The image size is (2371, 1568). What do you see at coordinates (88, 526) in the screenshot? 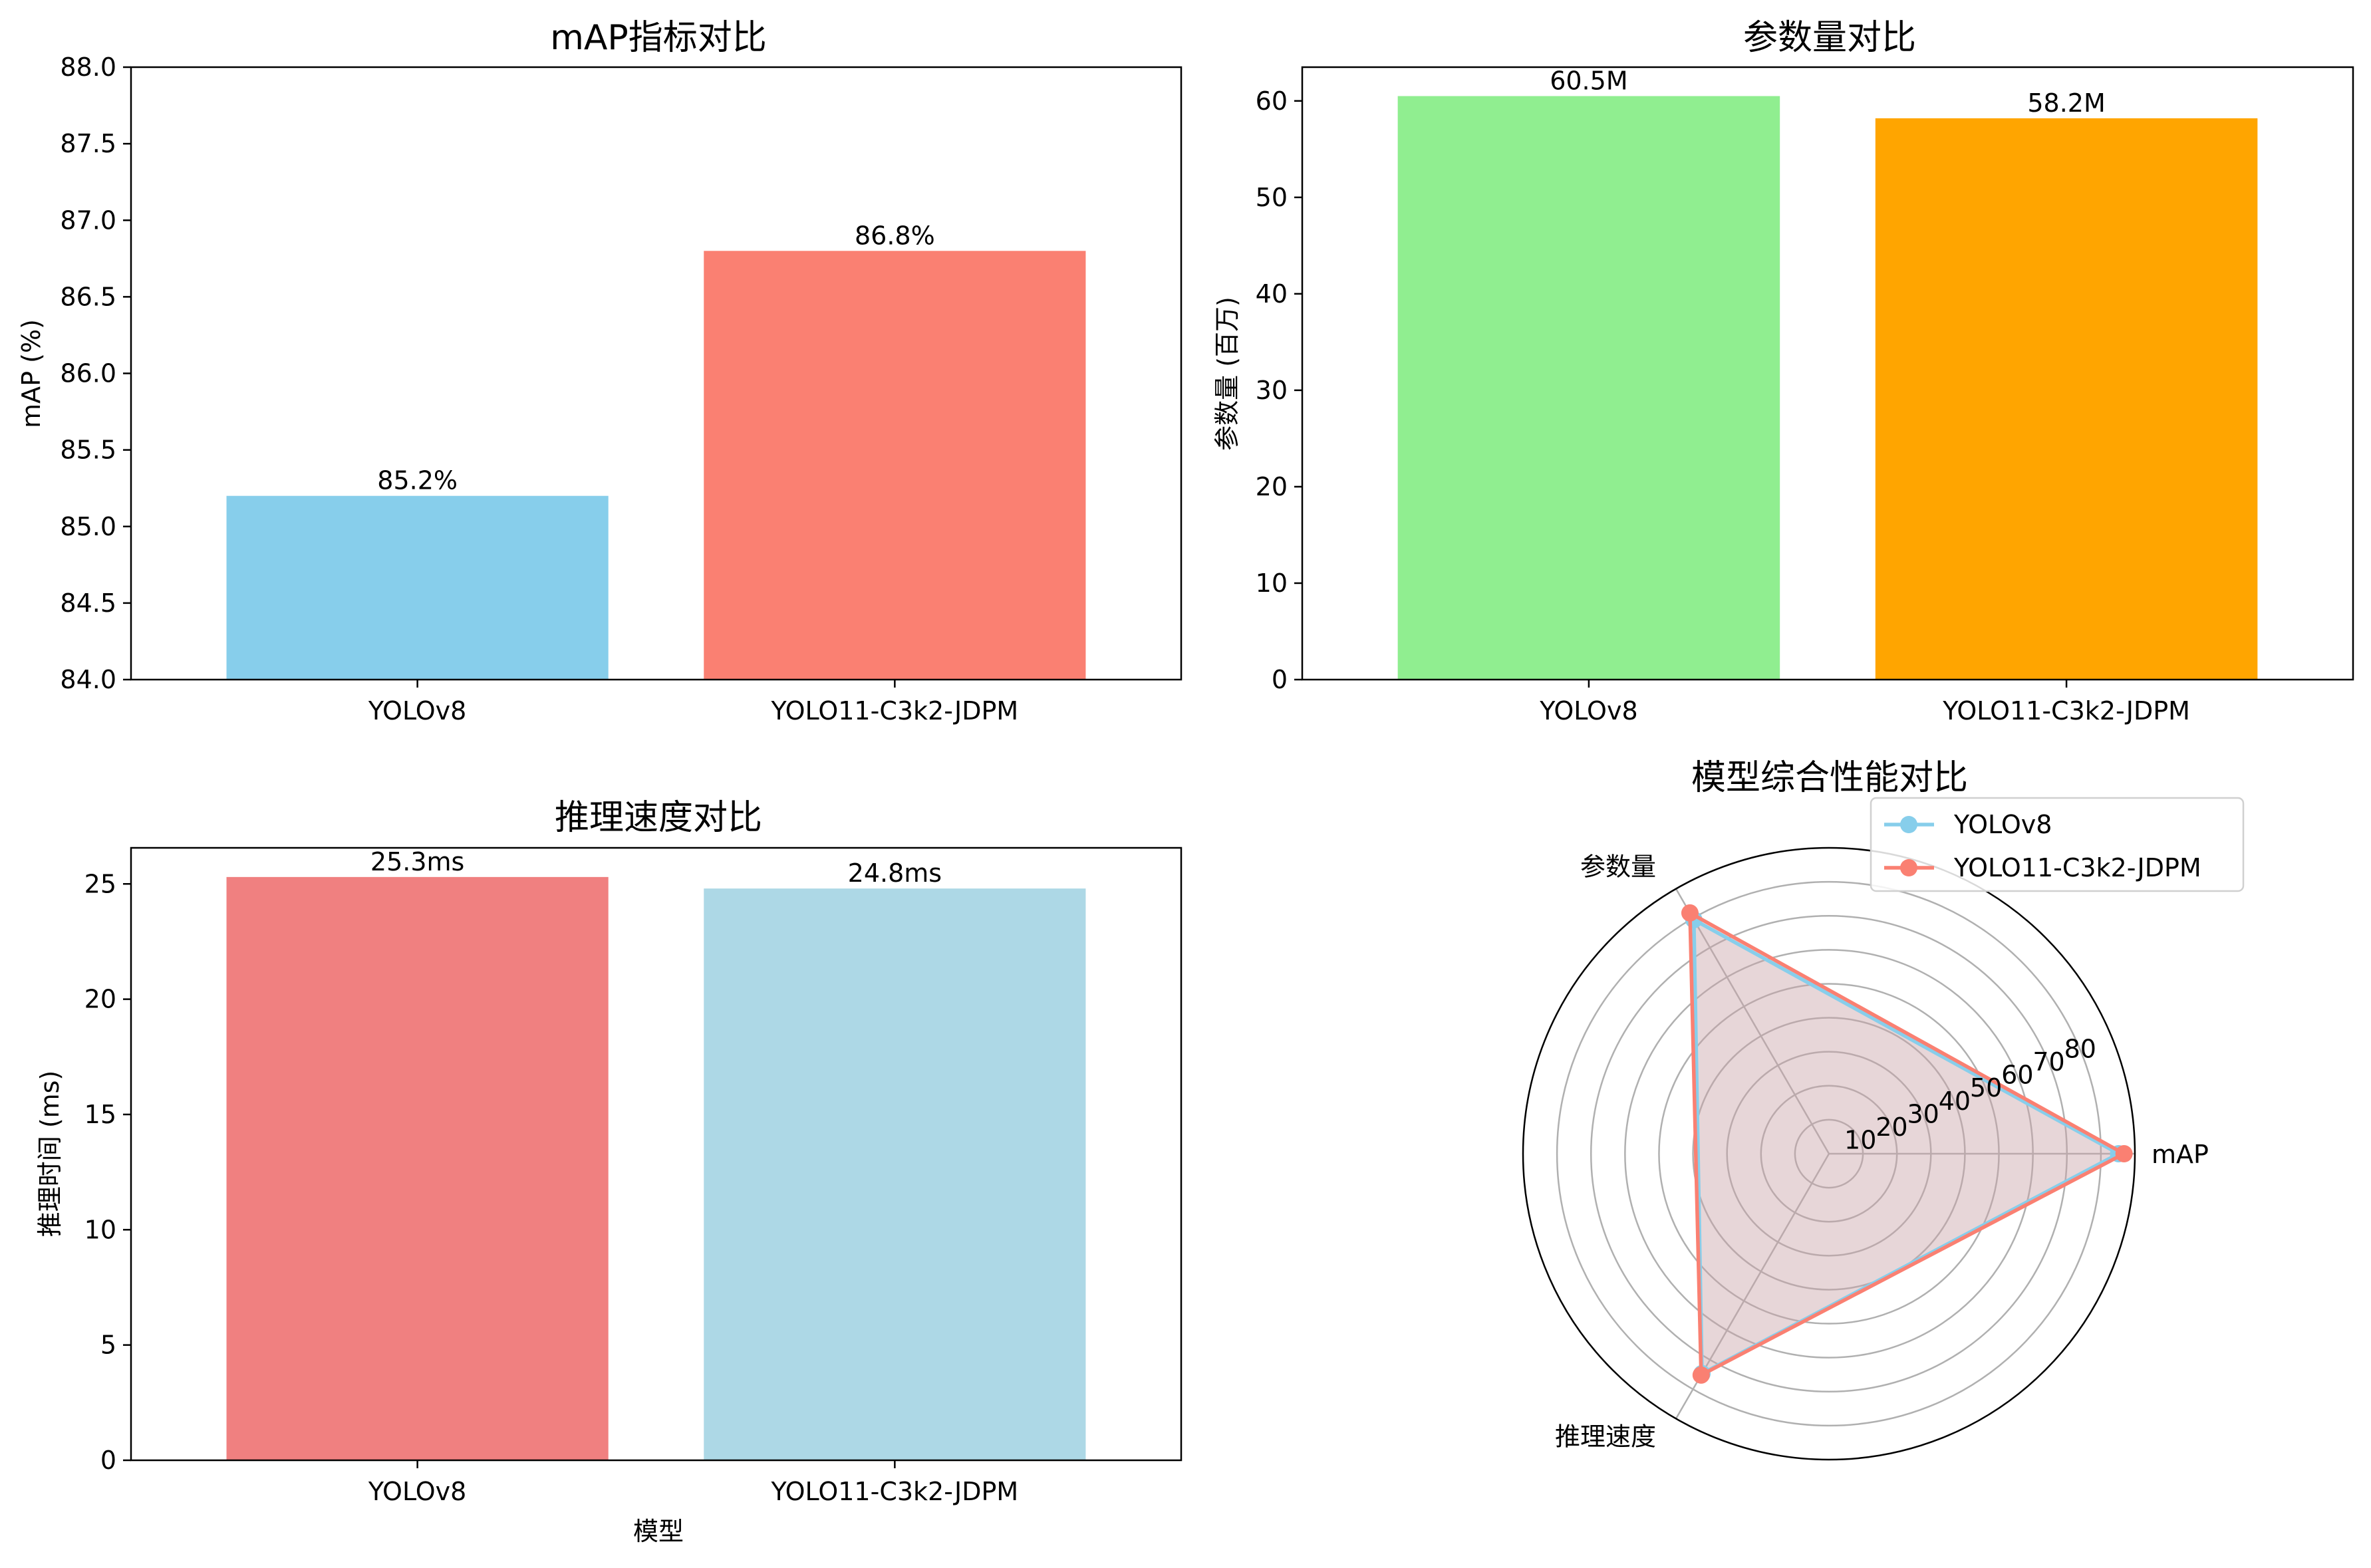
I see `y-tick-label: 85.0` at bounding box center [88, 526].